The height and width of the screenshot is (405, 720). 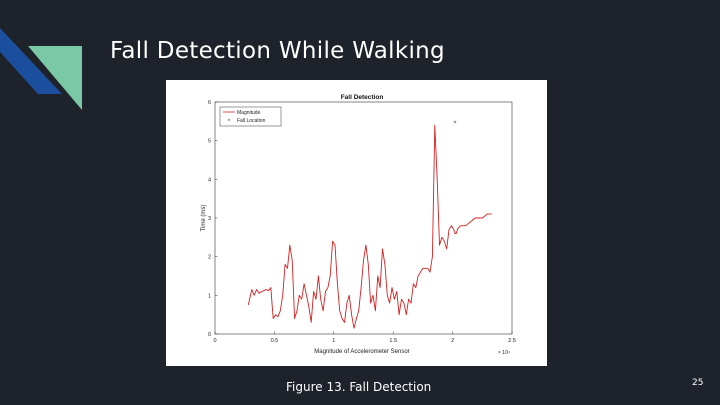 I want to click on fall-location-marker: *, so click(x=454, y=123).